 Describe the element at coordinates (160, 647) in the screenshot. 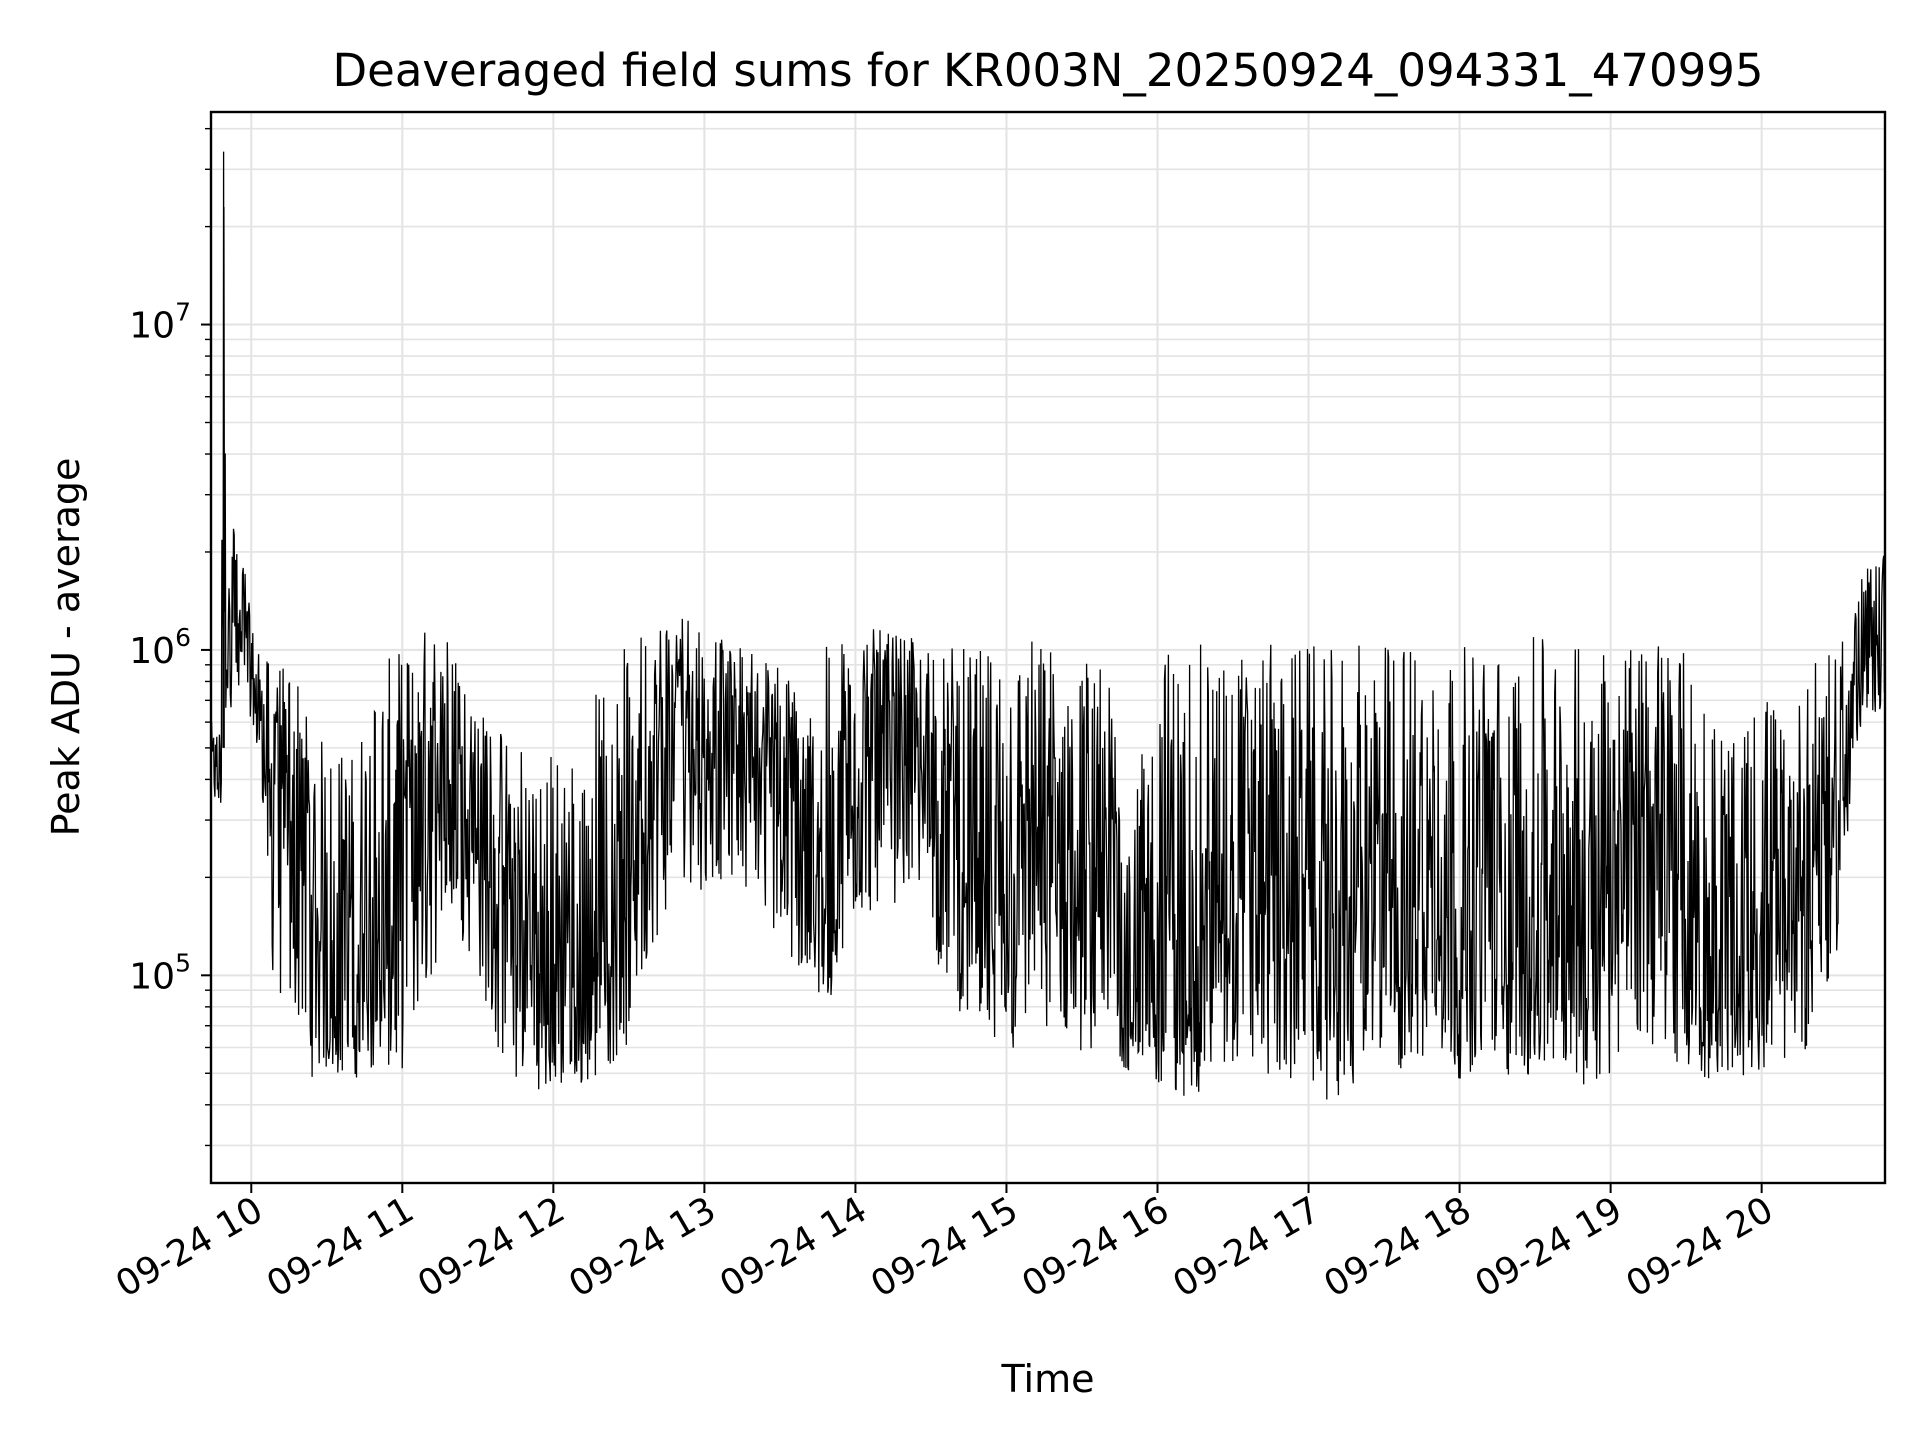

I see `y-tick-label: 10⁶` at that location.